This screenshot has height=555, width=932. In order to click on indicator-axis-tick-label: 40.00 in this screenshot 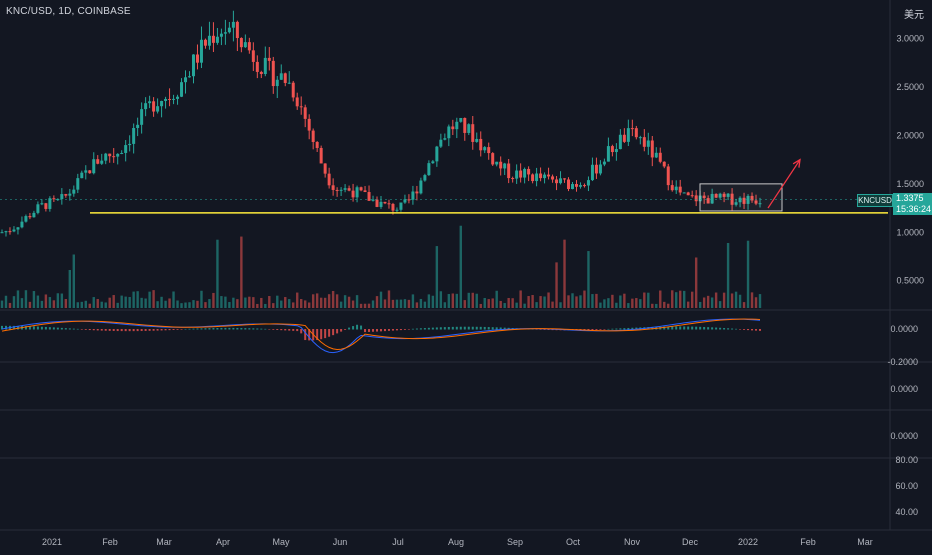, I will do `click(906, 512)`.